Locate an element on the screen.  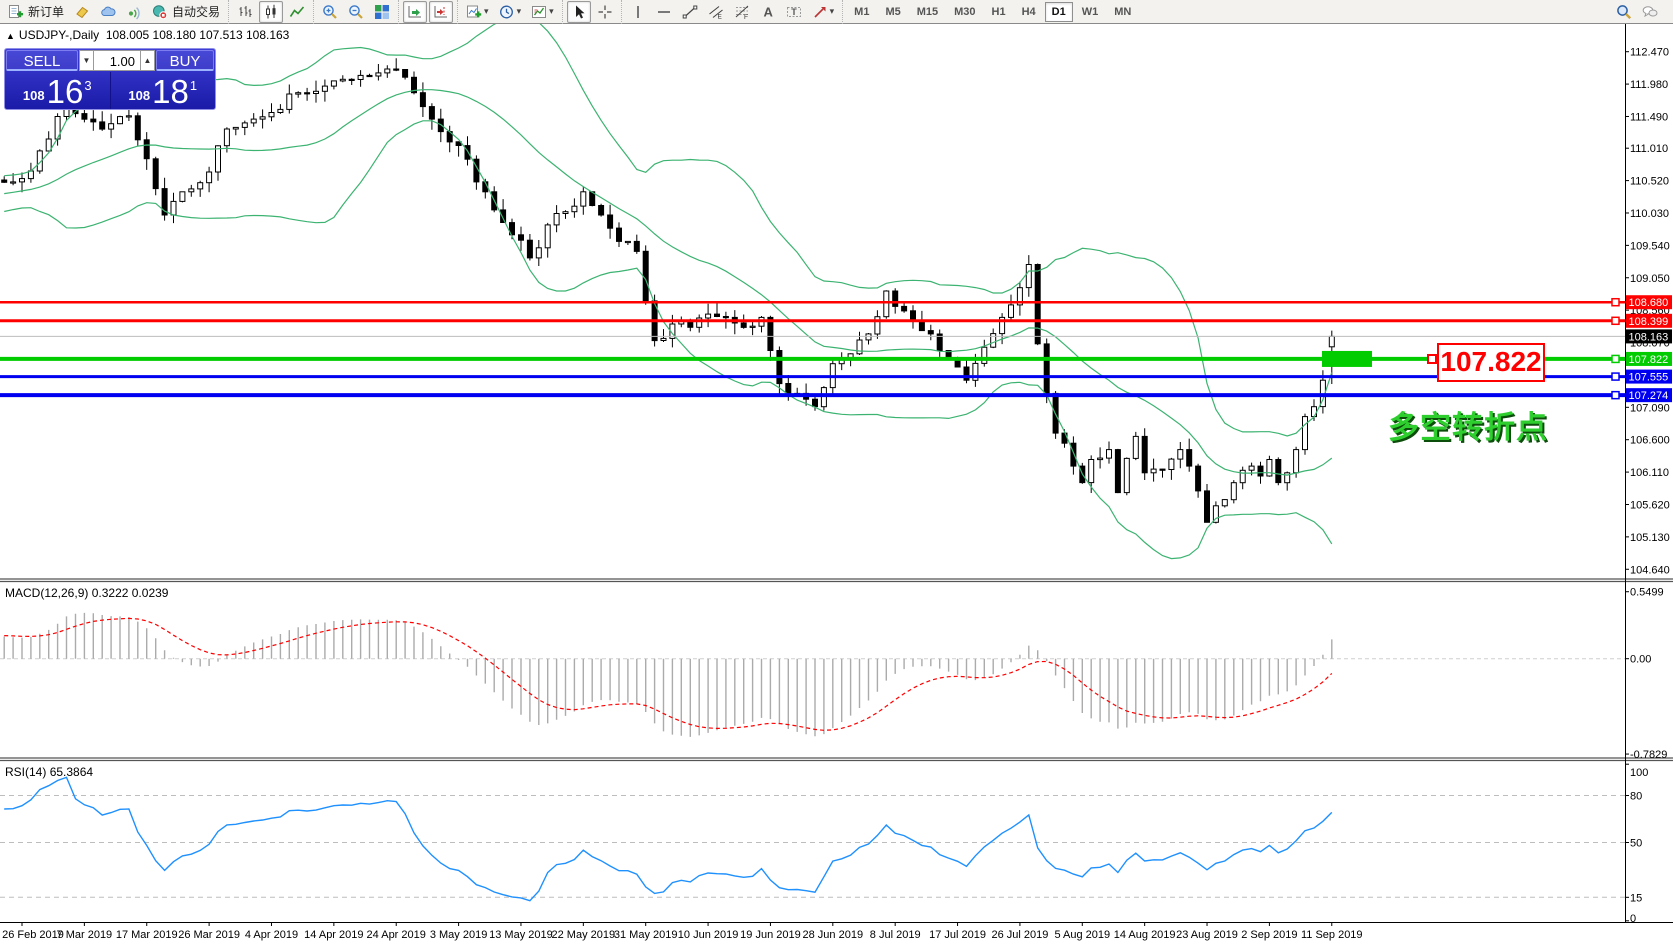
bar-chart-icon is located at coordinates (245, 11).